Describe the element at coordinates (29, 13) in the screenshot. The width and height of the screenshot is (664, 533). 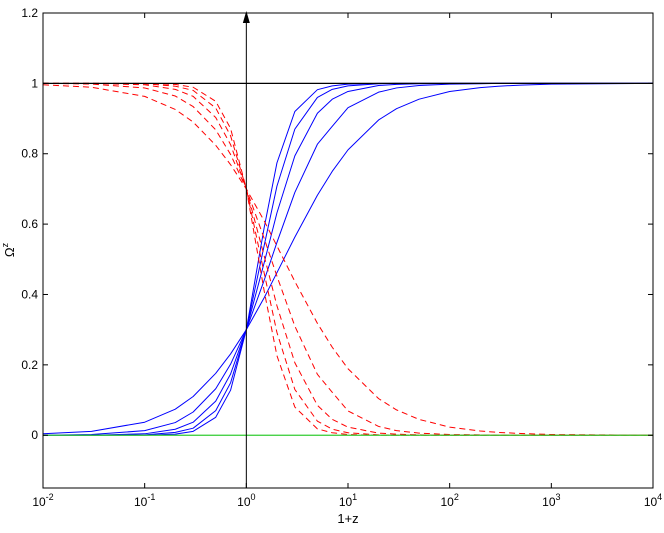
I see `y-tick-label-6: 1.2` at that location.